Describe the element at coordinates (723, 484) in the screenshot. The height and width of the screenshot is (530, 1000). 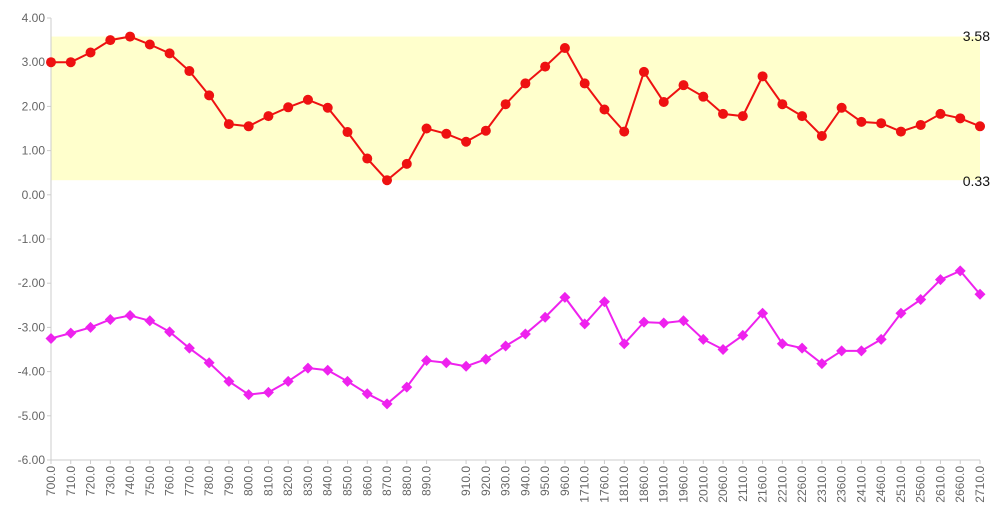
I see `x-tick-label: 2060.0` at that location.